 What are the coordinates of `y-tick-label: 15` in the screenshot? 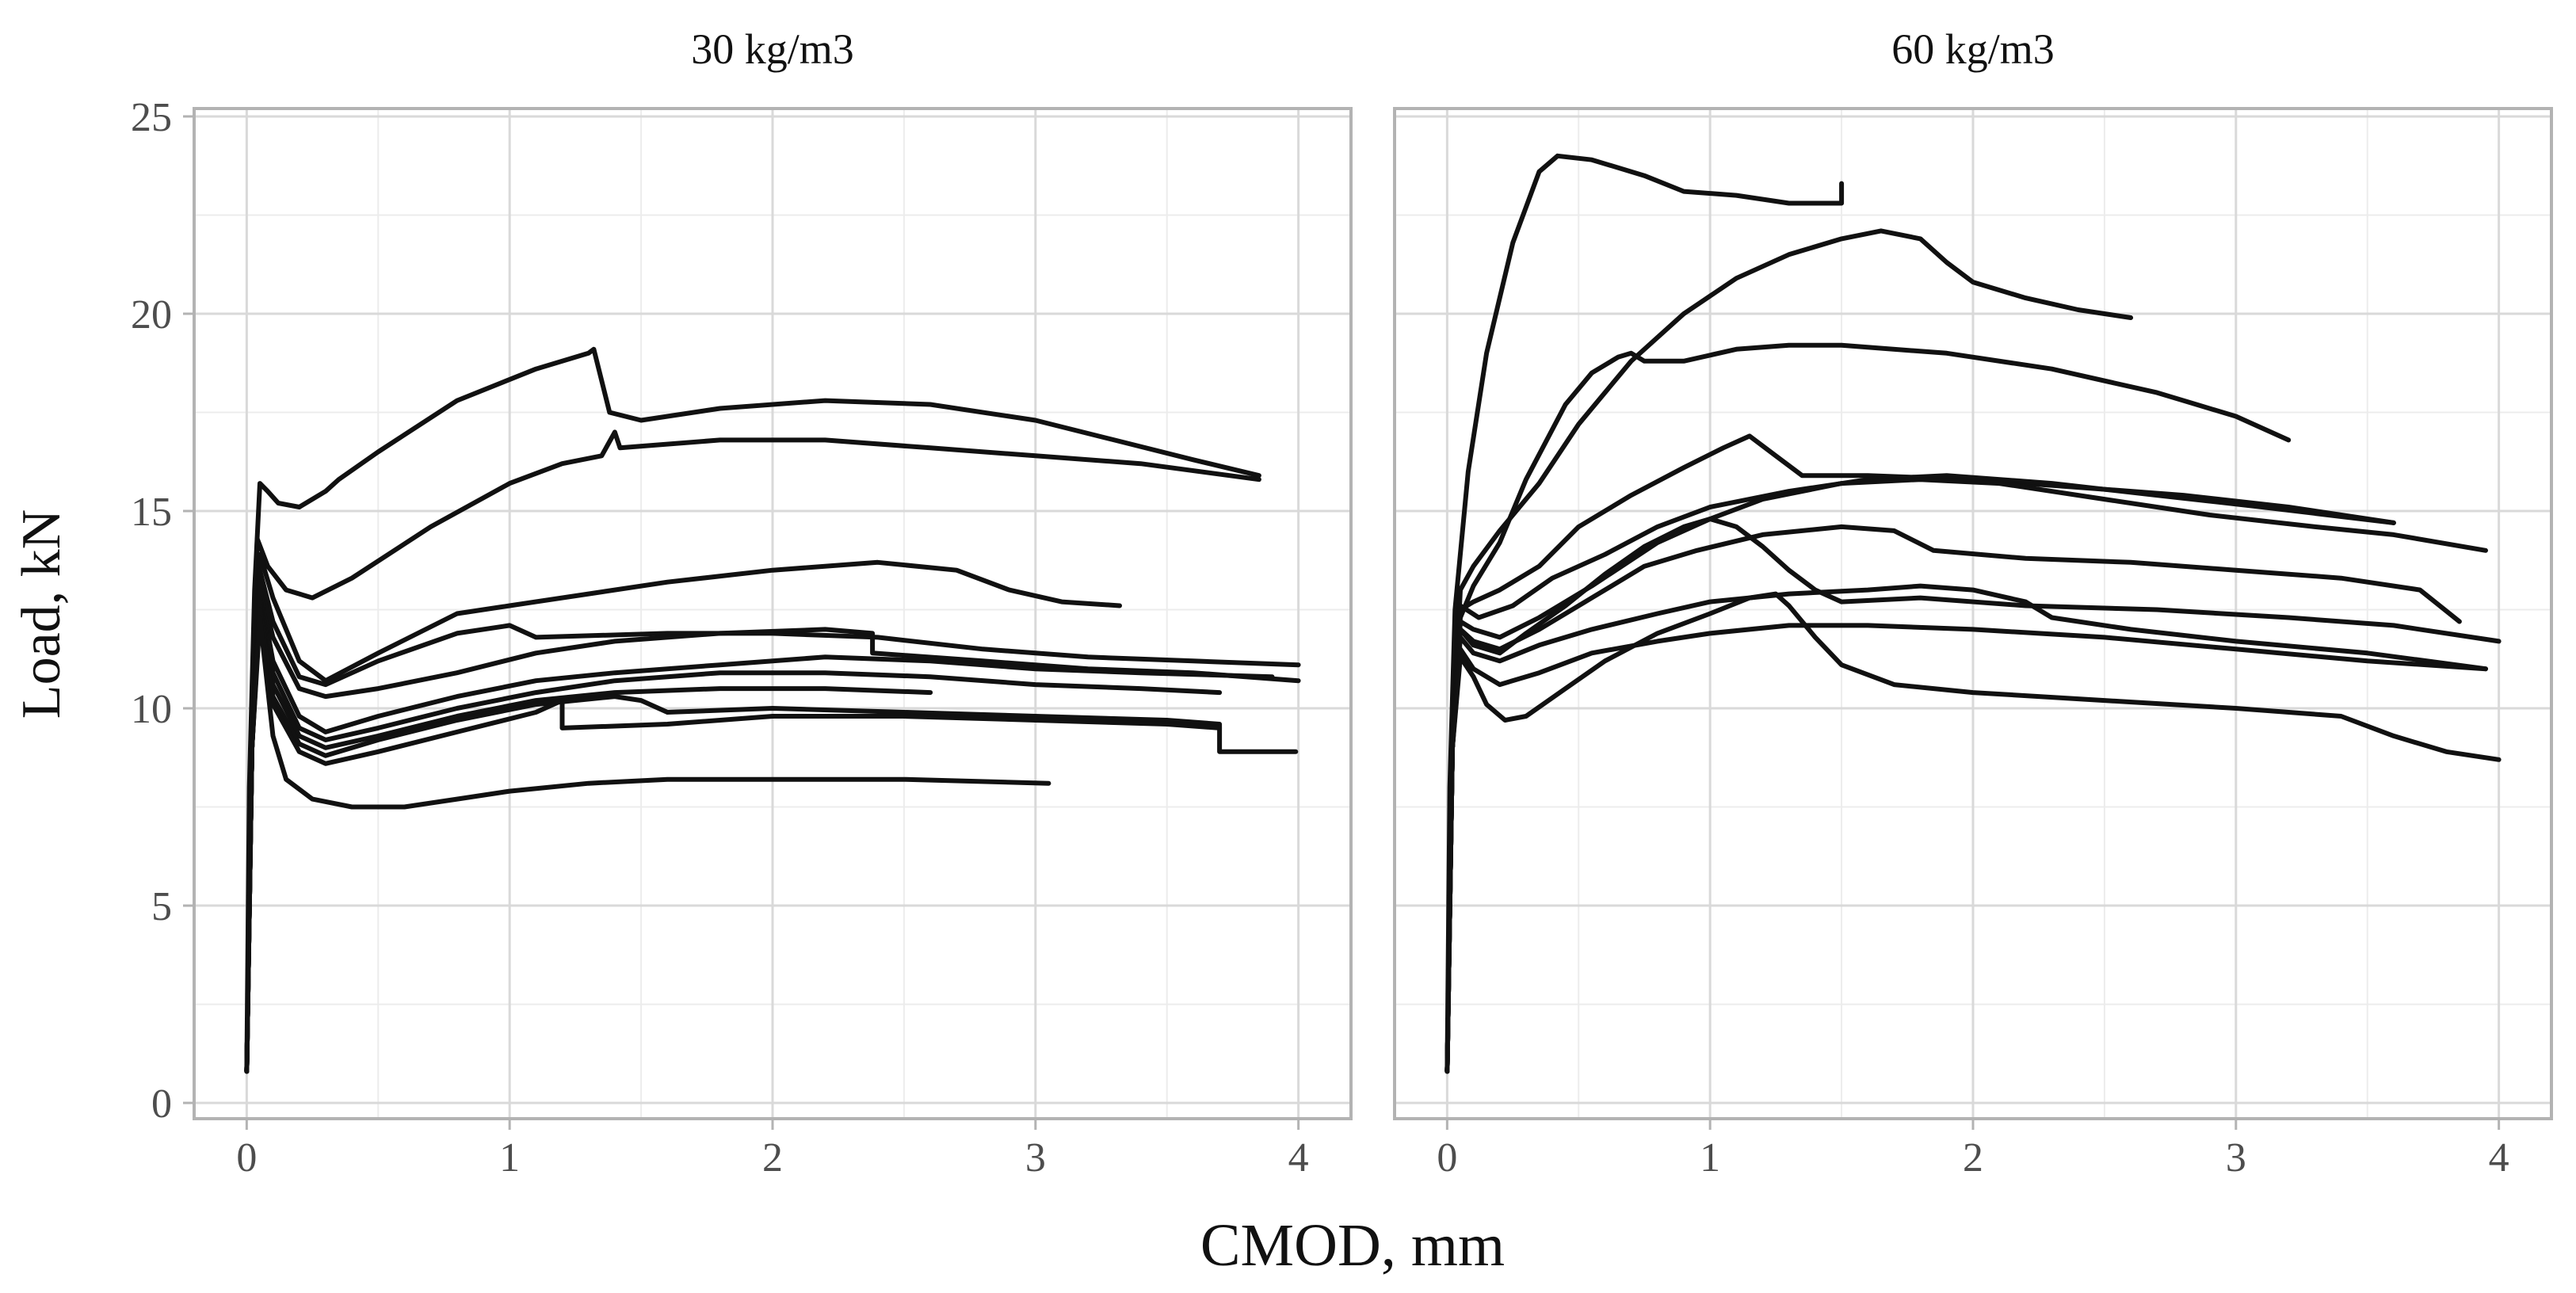 It's located at (151, 512).